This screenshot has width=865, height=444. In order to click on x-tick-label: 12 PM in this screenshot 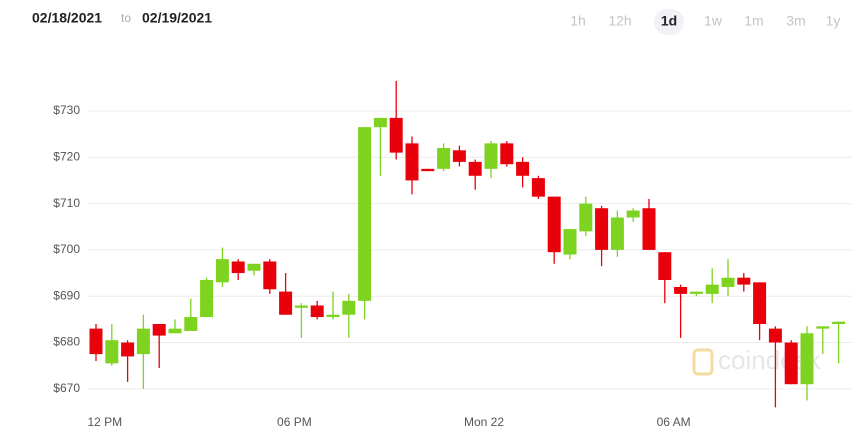, I will do `click(104, 422)`.